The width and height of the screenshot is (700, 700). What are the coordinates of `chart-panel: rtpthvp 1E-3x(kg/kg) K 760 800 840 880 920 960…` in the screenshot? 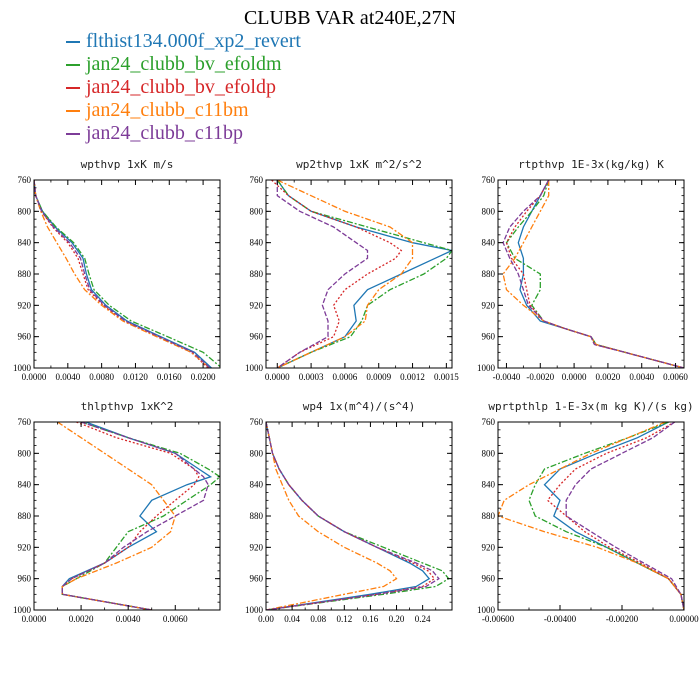 It's located at (582, 270).